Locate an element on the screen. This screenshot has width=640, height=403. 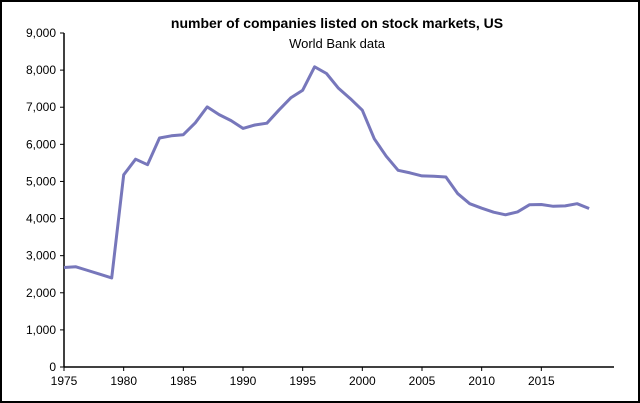
y-tick-label: 5,000 is located at coordinates (41, 181).